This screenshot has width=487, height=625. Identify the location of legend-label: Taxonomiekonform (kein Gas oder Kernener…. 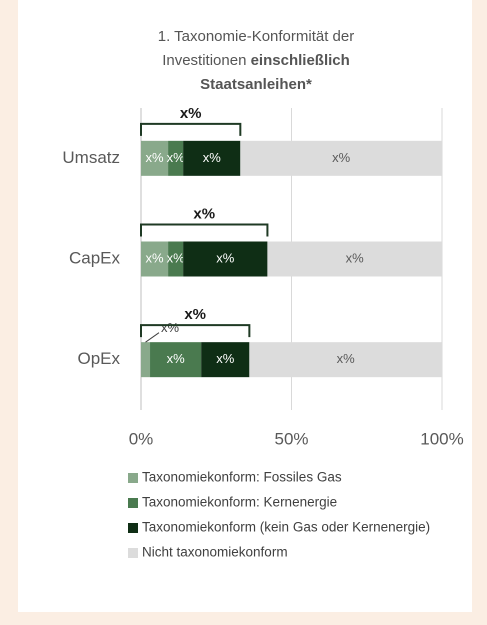
(286, 527).